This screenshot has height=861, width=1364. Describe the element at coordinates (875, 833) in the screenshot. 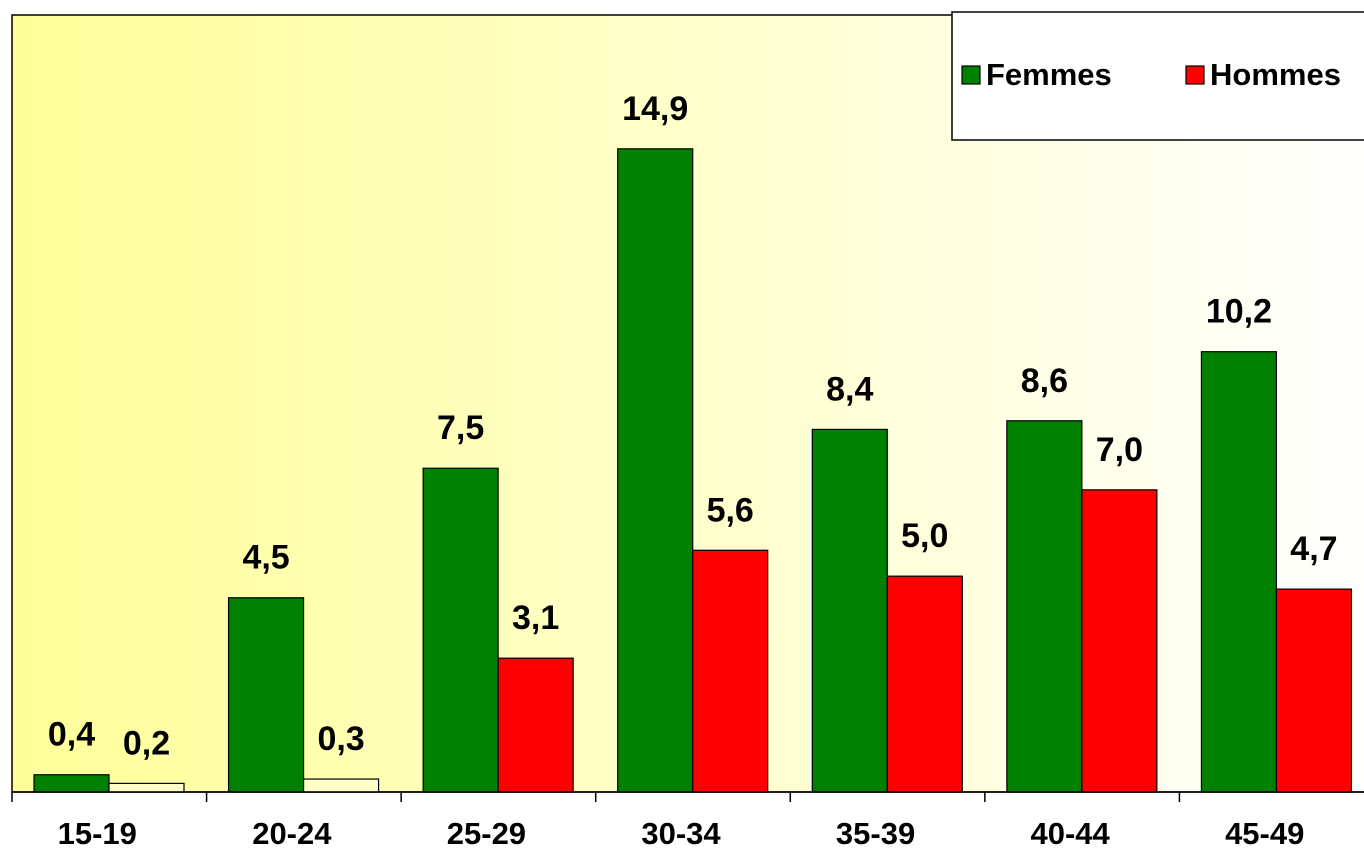

I see `x-tick-label: 35-39` at that location.